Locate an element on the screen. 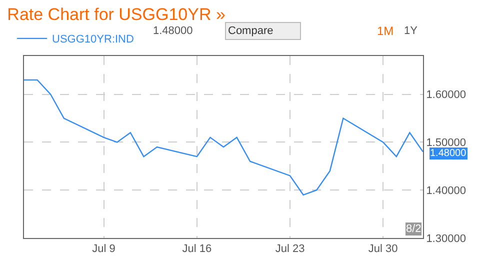 Image resolution: width=479 pixels, height=267 pixels. text: 1M is located at coordinates (385, 31).